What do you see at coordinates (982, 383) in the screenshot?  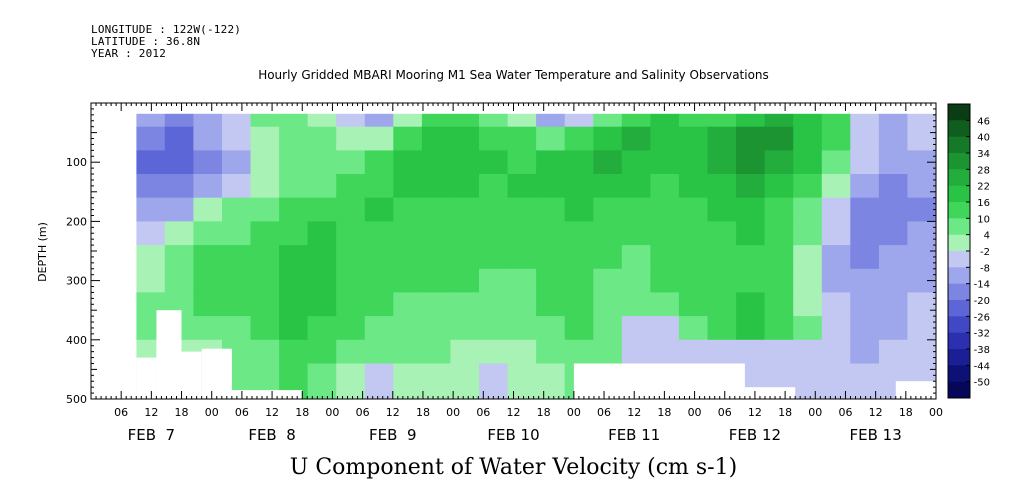 I see `colorbar-label: -50` at bounding box center [982, 383].